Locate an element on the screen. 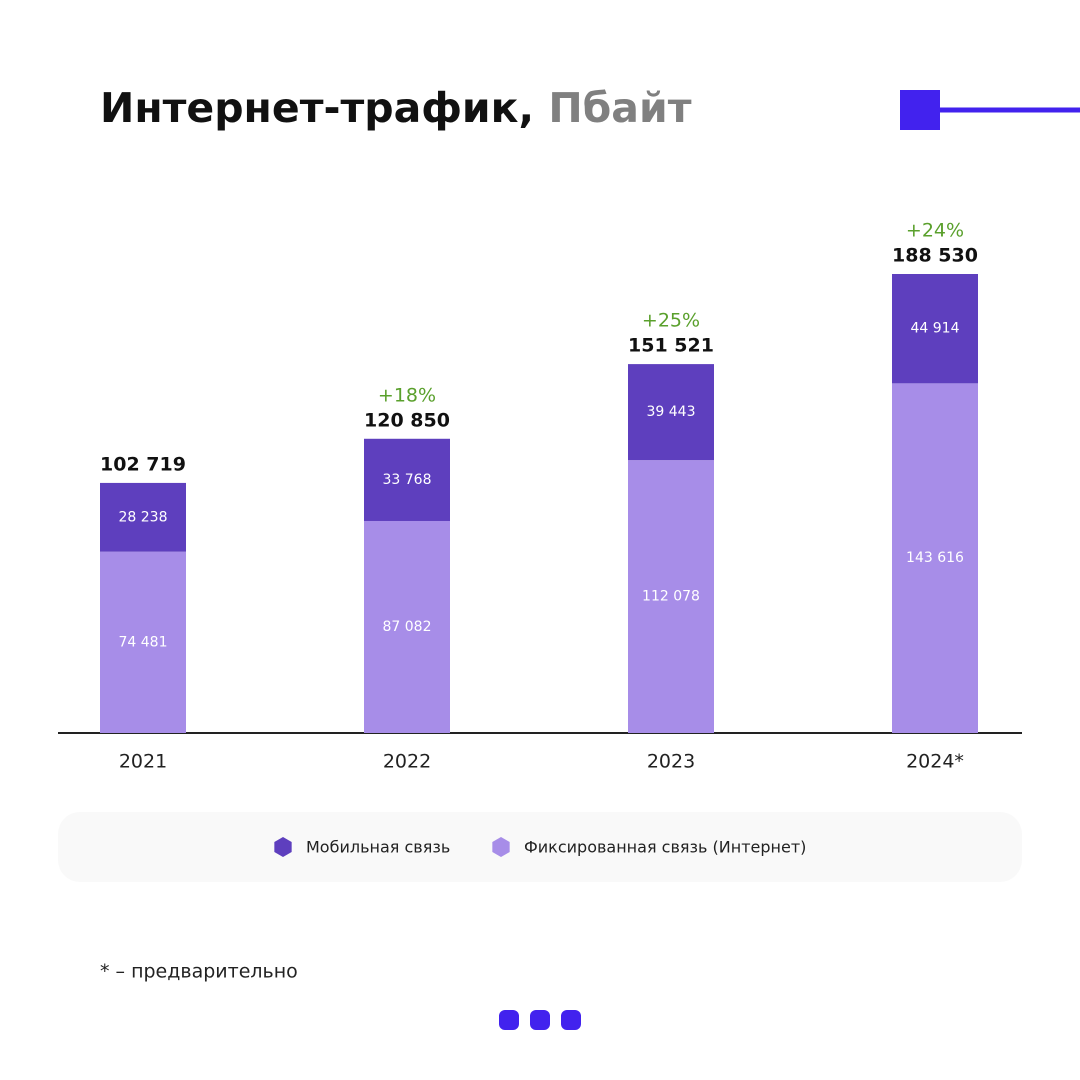 Image resolution: width=1080 pixels, height=1080 pixels. title-unit: Пбайт is located at coordinates (619, 108).